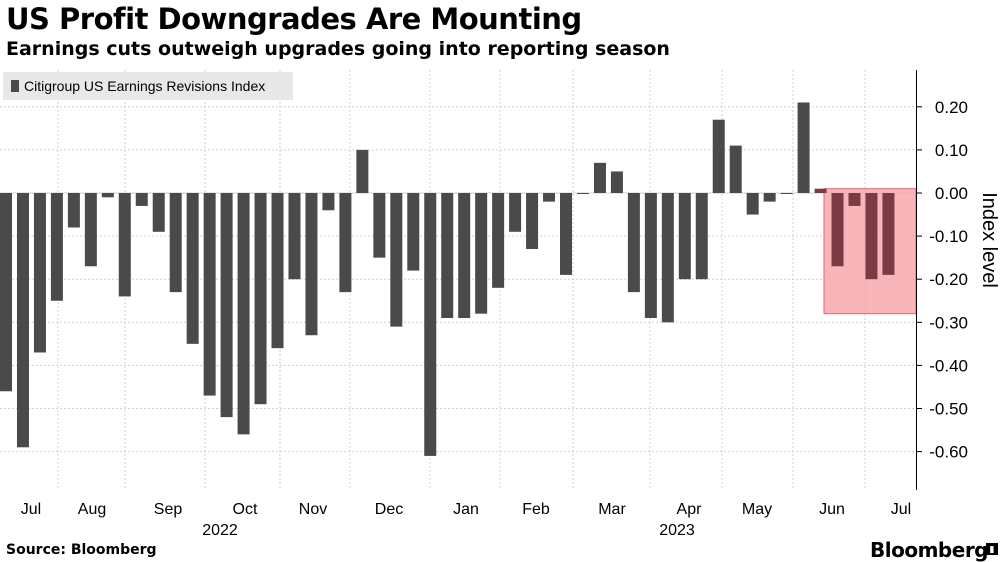 This screenshot has height=562, width=1000. What do you see at coordinates (92, 509) in the screenshot?
I see `x-tick-label: Aug` at bounding box center [92, 509].